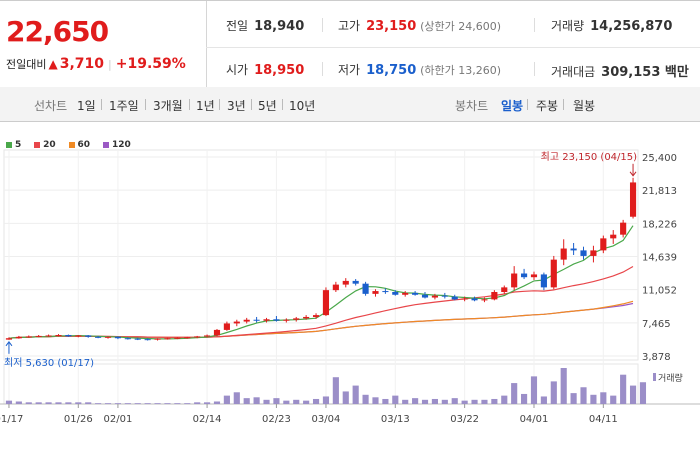  Describe the element at coordinates (96, 64) in the screenshot. I see `change-row: 전일대비 ▲ 3,710 | +19.59%` at that location.